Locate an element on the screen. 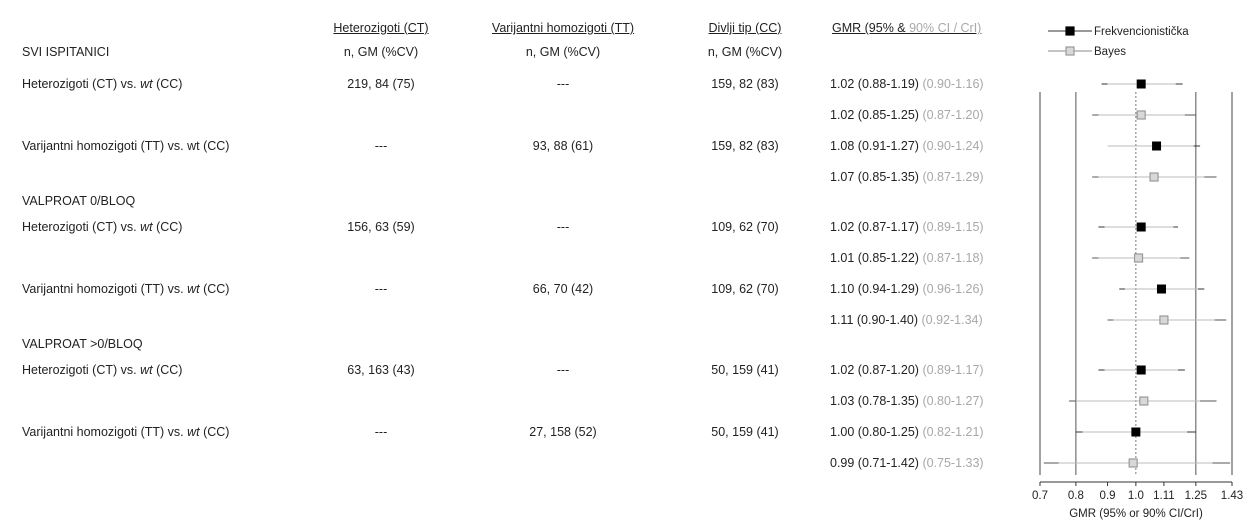 The image size is (1253, 527). gmr-freq: 1.02 (0.87-1.17) (0.89-1.15) is located at coordinates (907, 227).